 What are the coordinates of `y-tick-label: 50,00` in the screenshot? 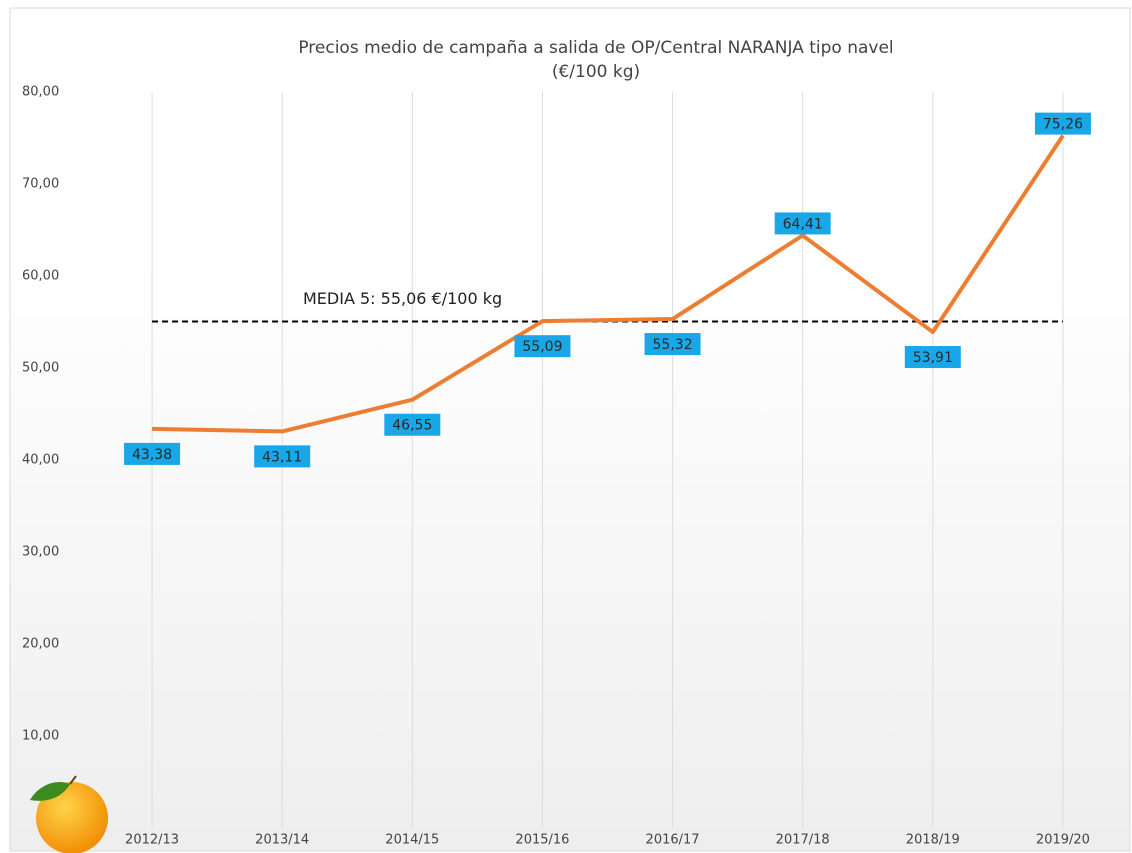 It's located at (40, 368).